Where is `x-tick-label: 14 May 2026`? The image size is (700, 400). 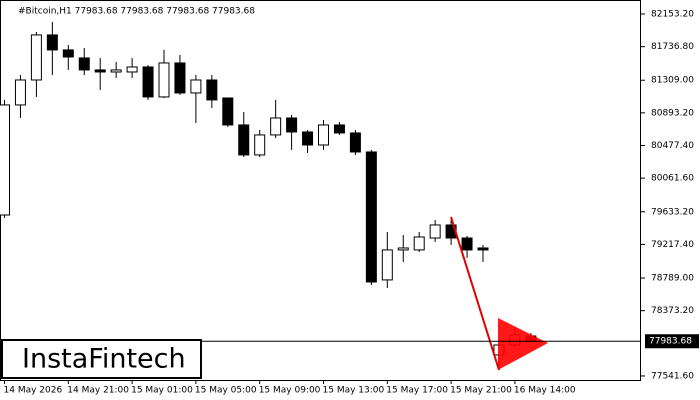 x-tick-label: 14 May 2026 is located at coordinates (33, 391).